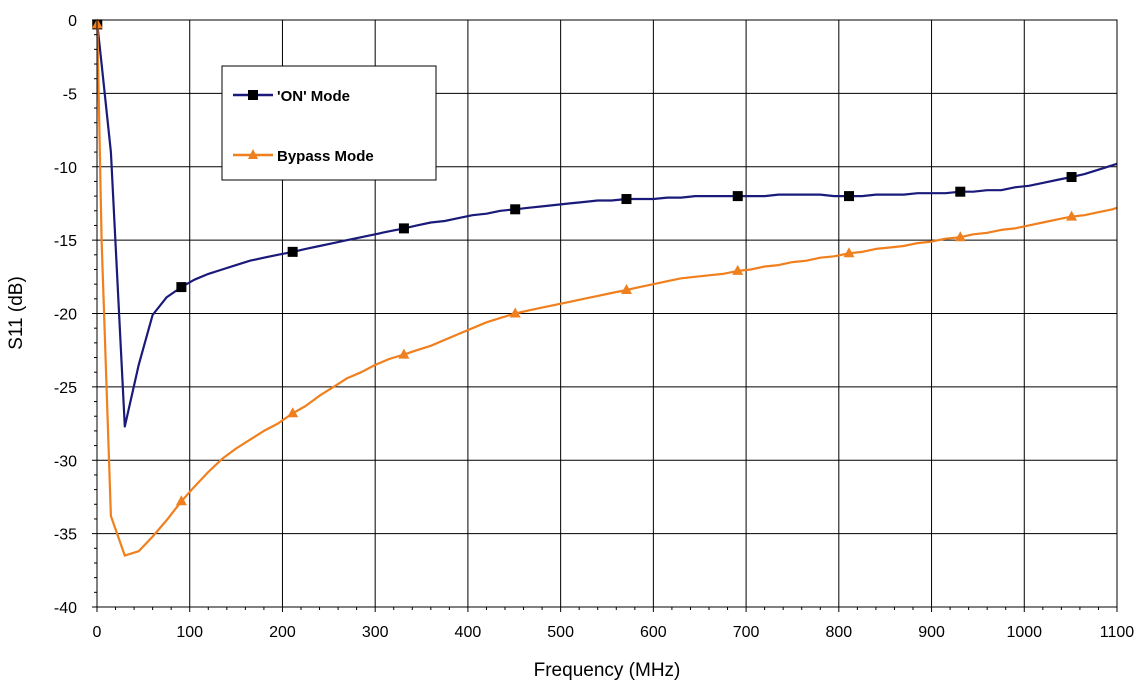 Image resolution: width=1142 pixels, height=686 pixels. What do you see at coordinates (746, 632) in the screenshot?
I see `x-tick-label: 700` at bounding box center [746, 632].